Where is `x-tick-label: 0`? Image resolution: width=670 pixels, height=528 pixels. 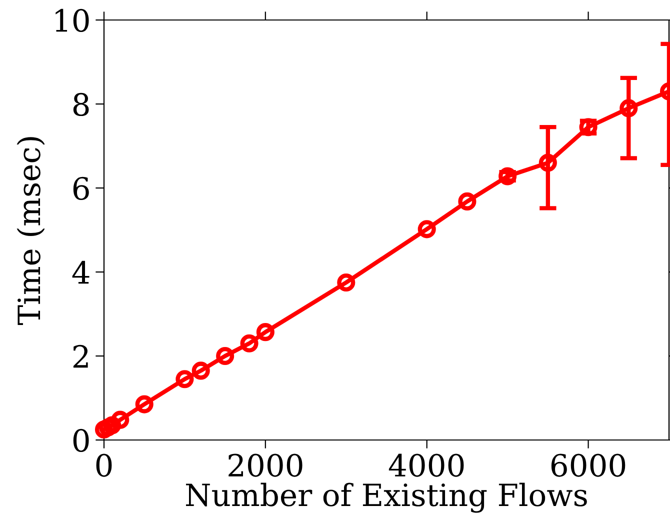 x-tick-label: 0 is located at coordinates (104, 465).